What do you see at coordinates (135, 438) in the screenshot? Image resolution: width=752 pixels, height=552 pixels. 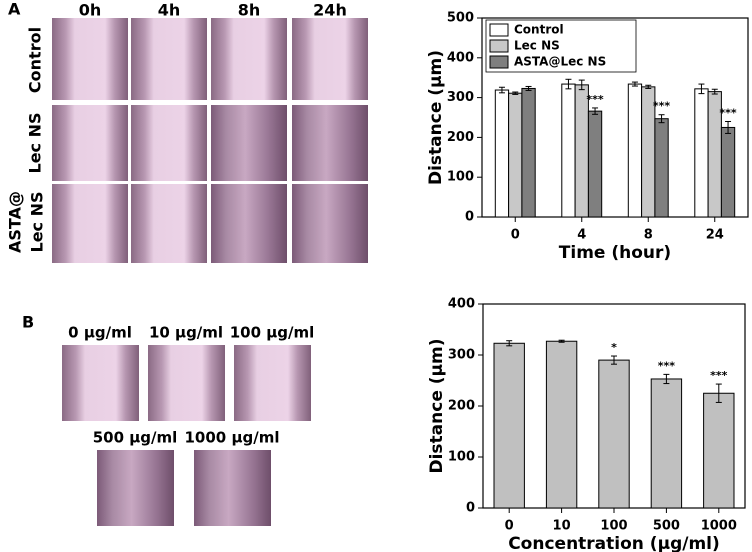 I see `conc-label: 500 μg/ml` at bounding box center [135, 438].